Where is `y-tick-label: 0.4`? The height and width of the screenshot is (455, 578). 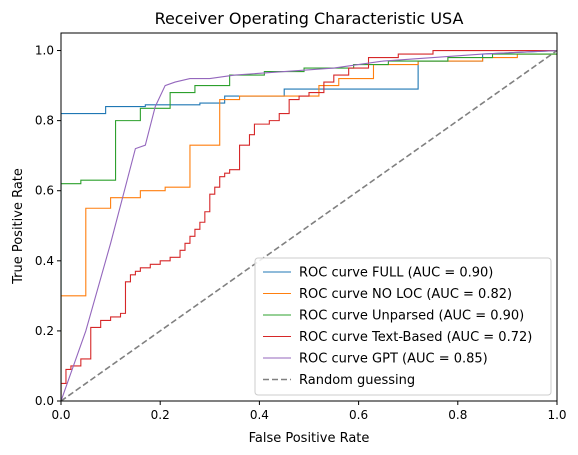
y-tick-label: 0.4 is located at coordinates (44, 261).